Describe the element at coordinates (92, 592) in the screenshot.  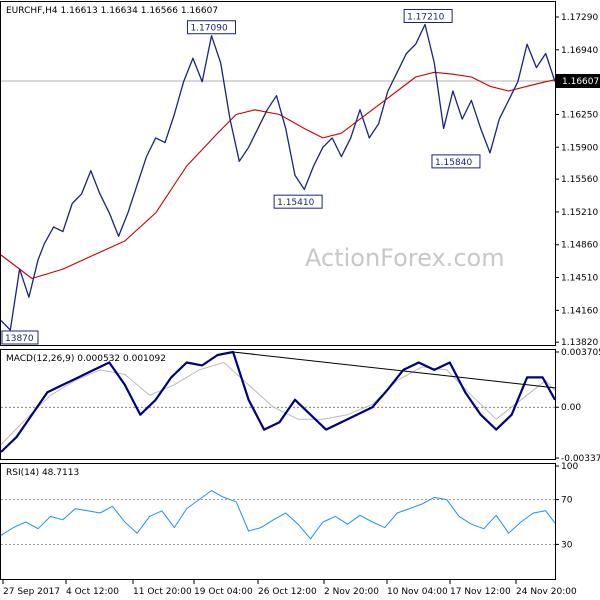
I see `x-tick-label: 4 Oct 12:00` at that location.